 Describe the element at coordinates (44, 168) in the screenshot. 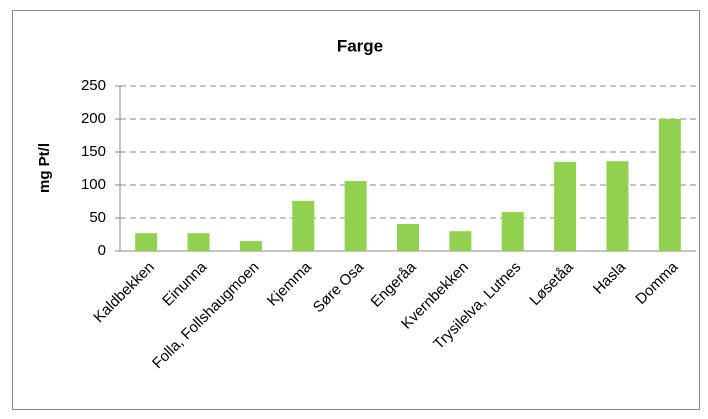

I see `y-axis-label: mg Pt/l` at that location.